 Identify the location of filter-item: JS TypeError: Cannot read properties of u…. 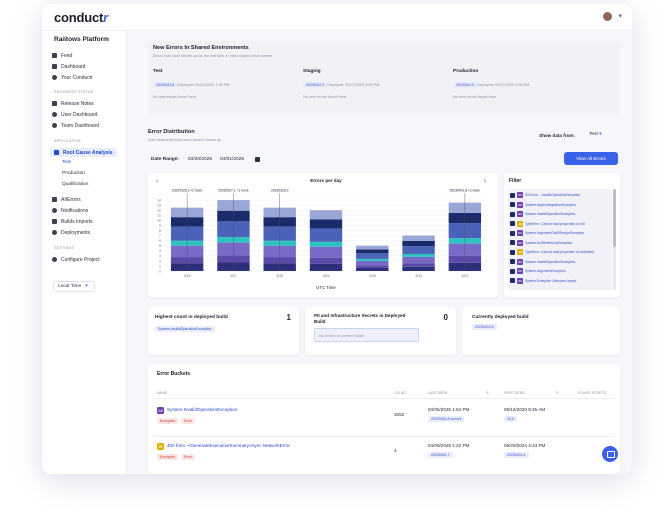
(560, 252).